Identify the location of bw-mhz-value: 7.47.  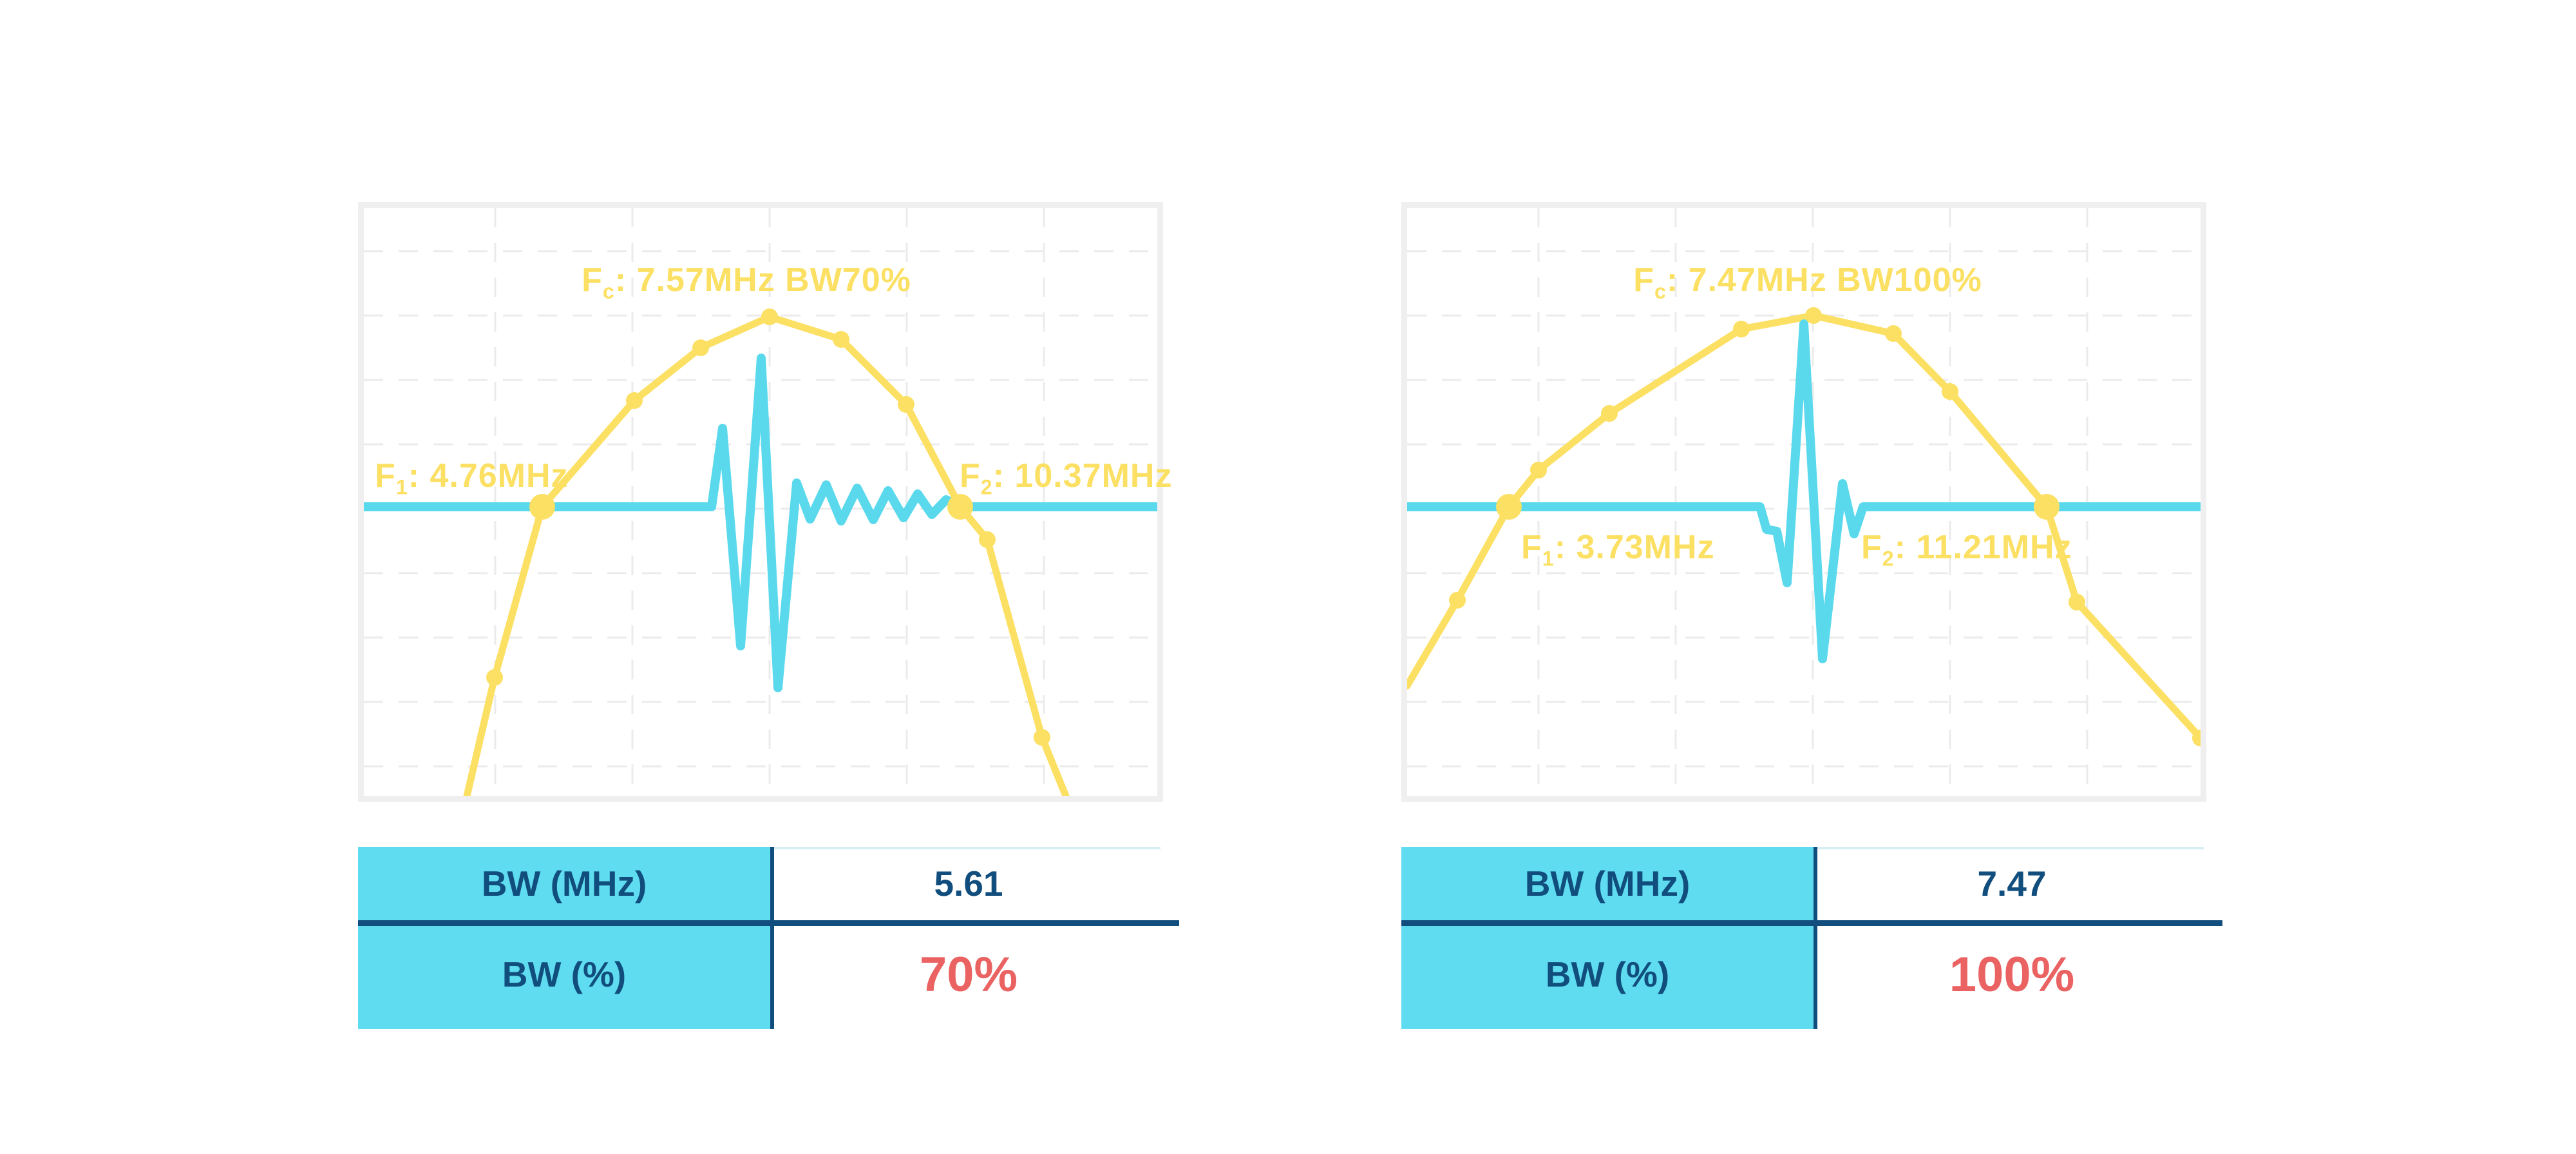
(2012, 884).